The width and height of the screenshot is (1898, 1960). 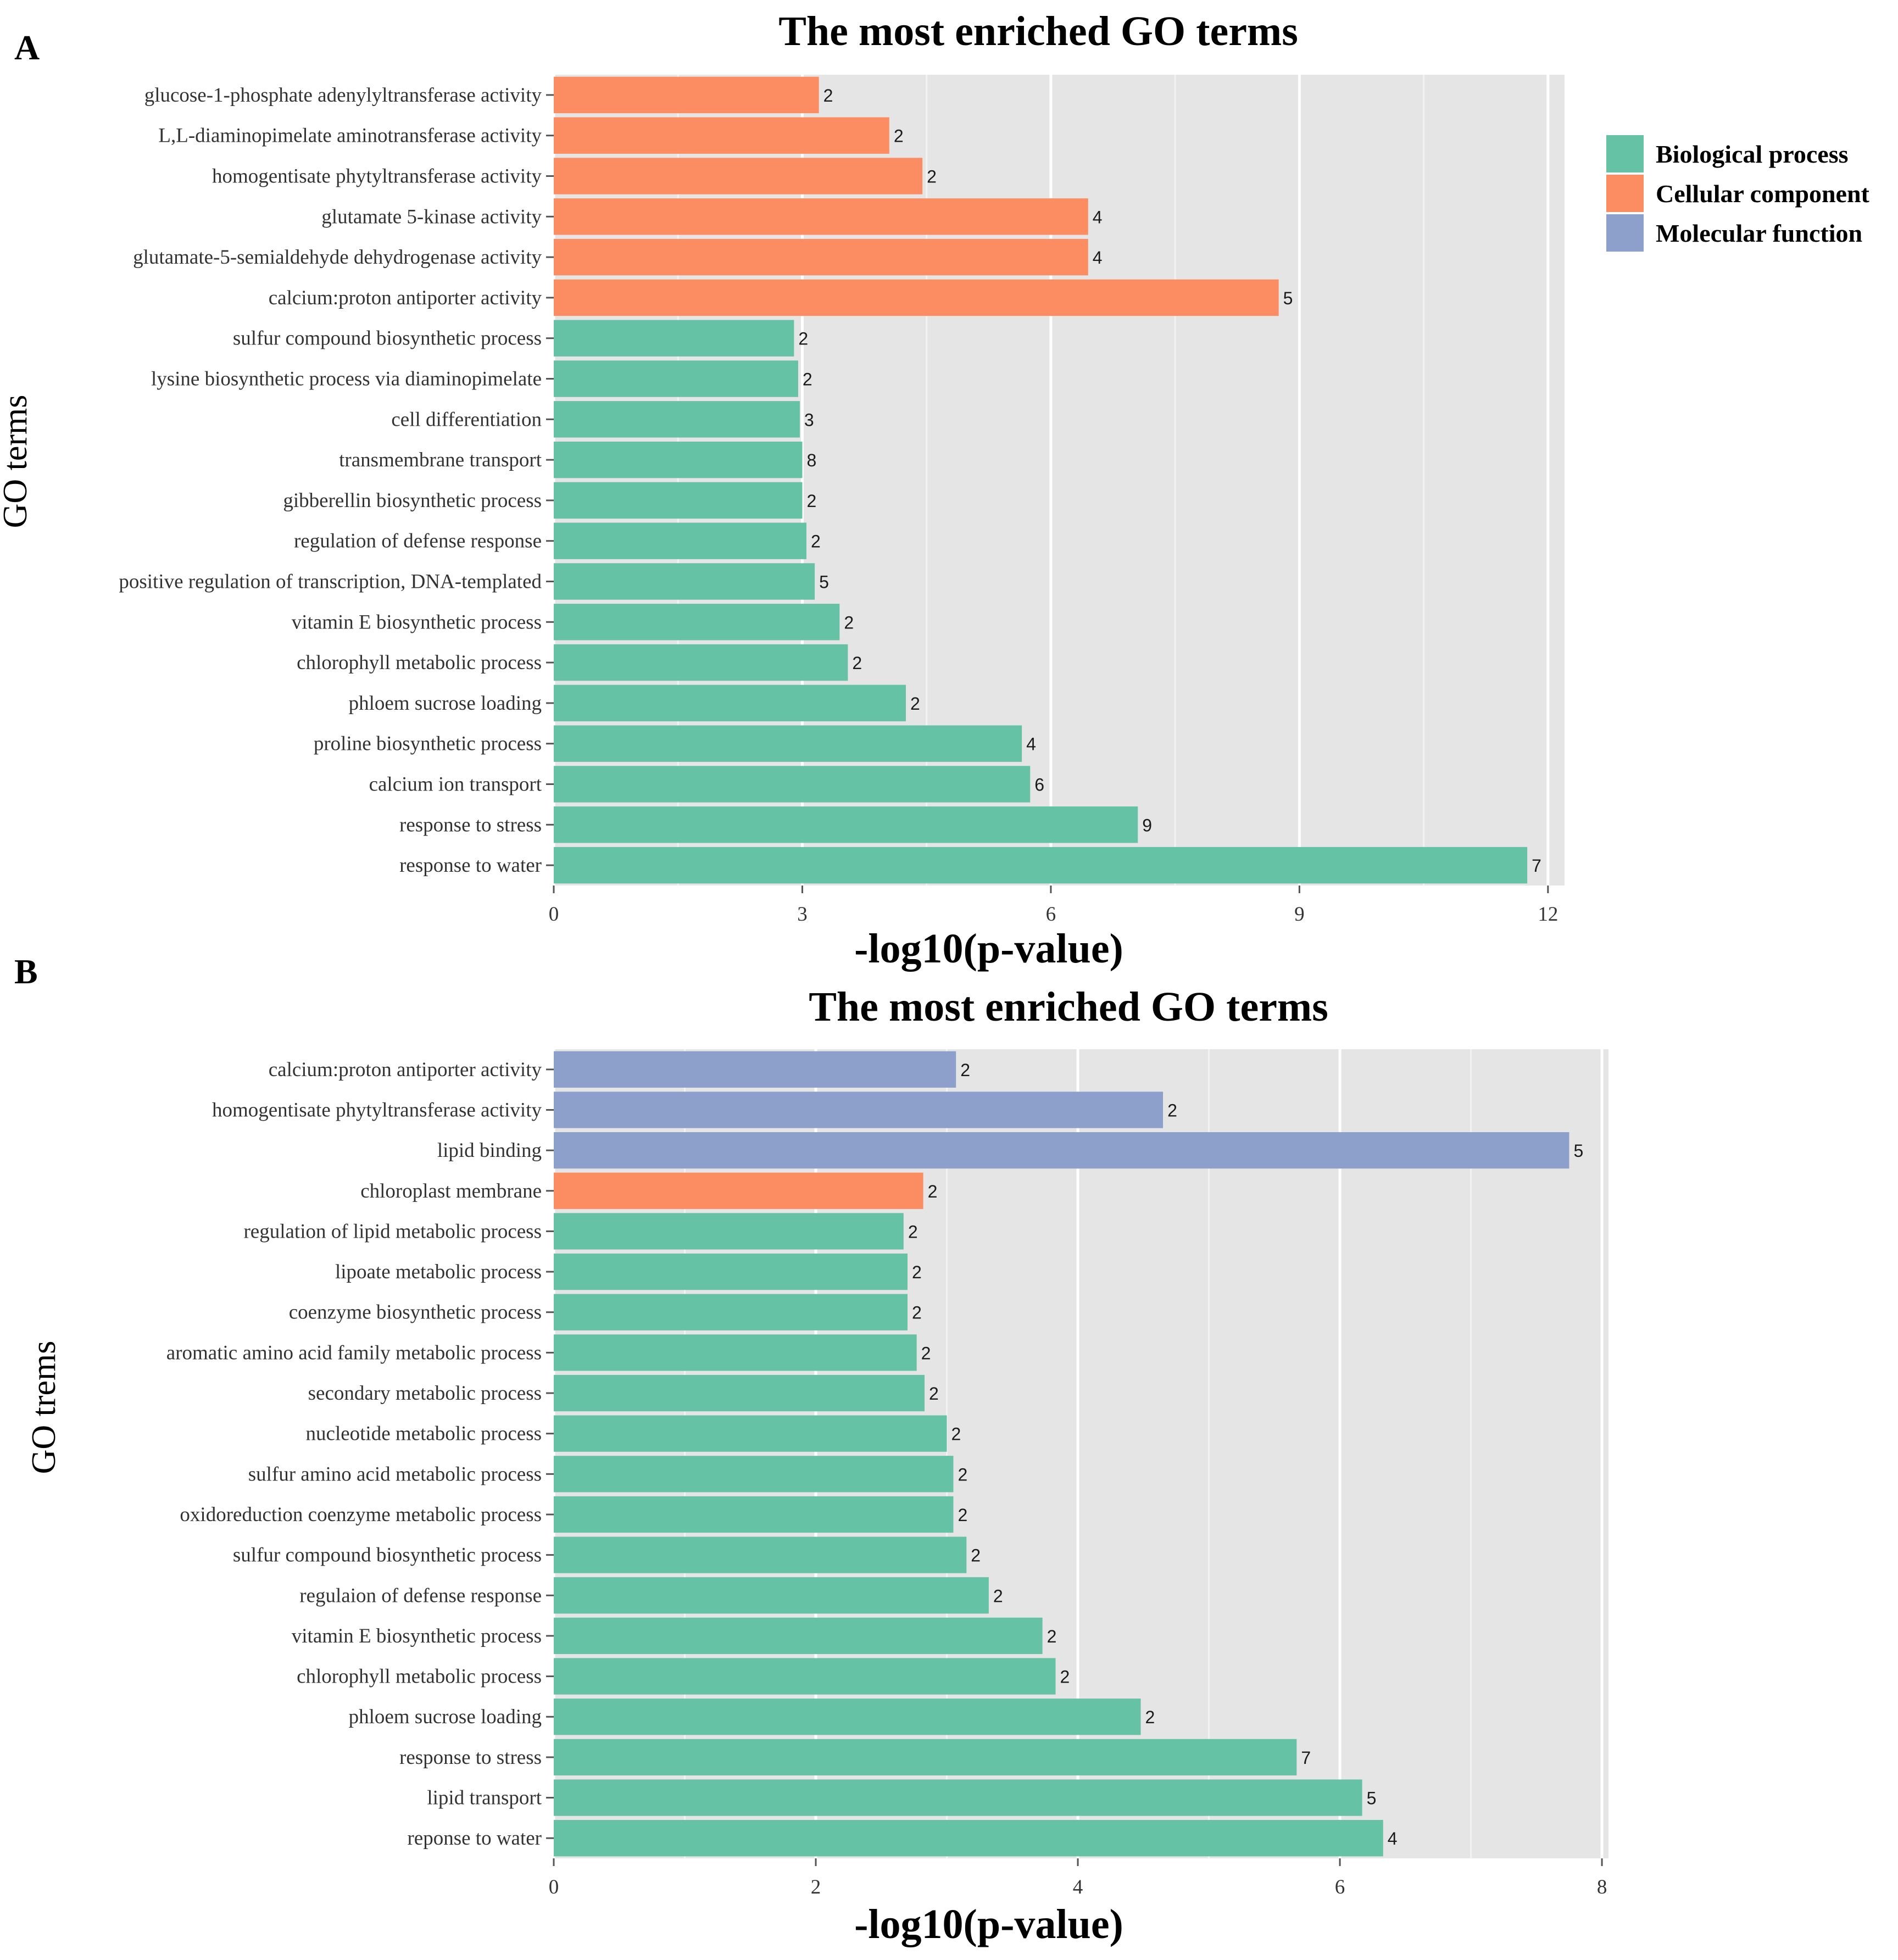 I want to click on y-tick-label: calcium:proton antiporter activity, so click(x=405, y=298).